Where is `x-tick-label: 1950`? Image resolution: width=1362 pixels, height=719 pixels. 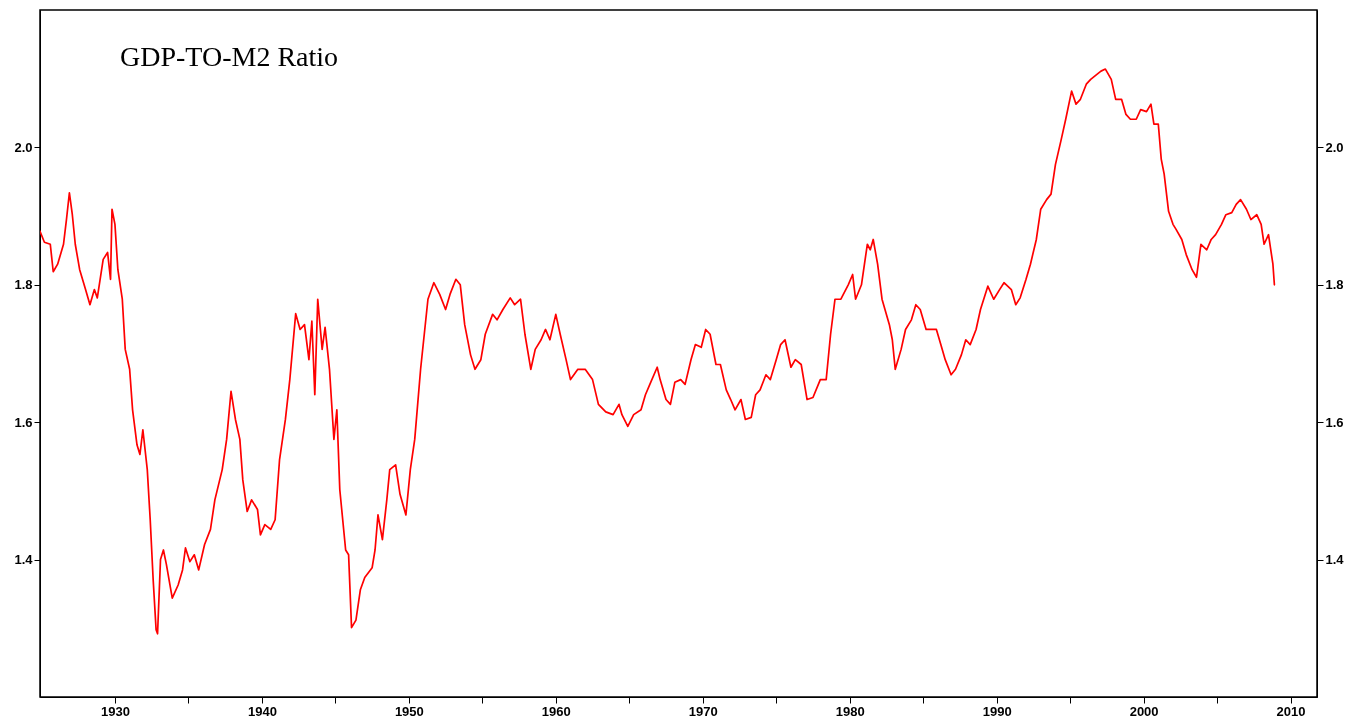 x-tick-label: 1950 is located at coordinates (409, 711).